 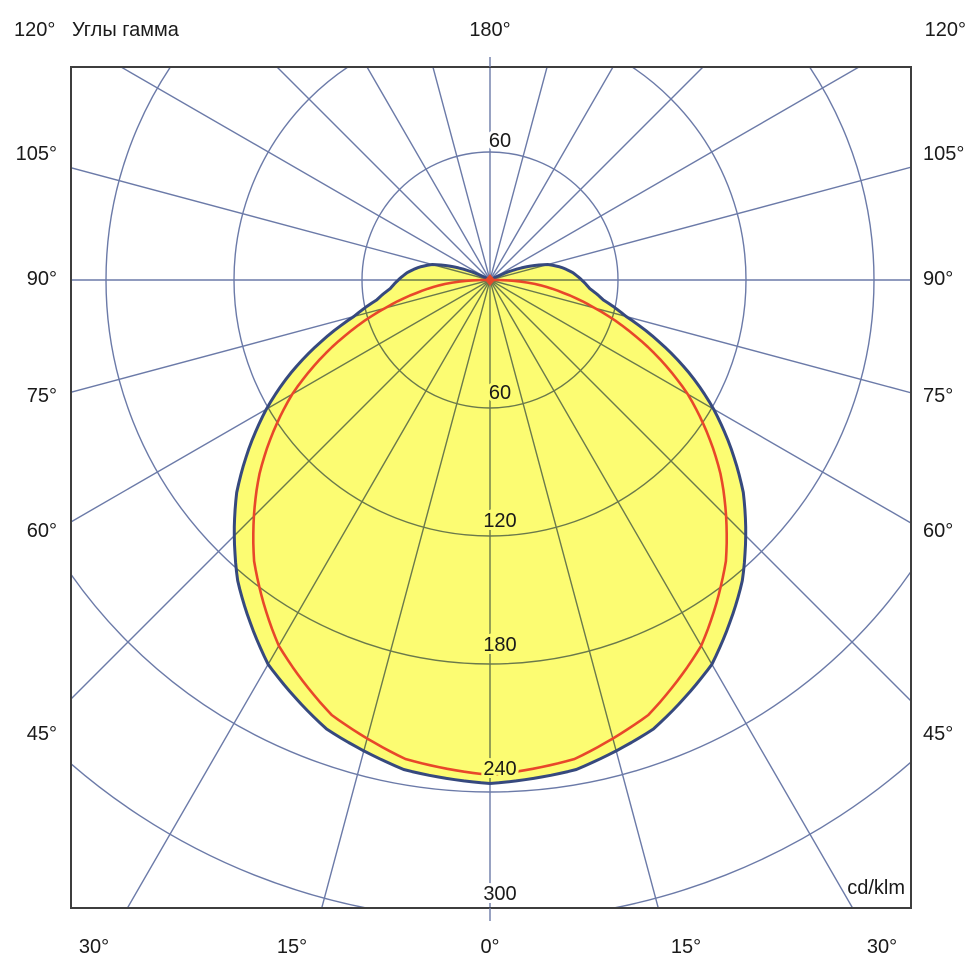 I want to click on gamma-label-top-left: 120°, so click(x=35, y=30).